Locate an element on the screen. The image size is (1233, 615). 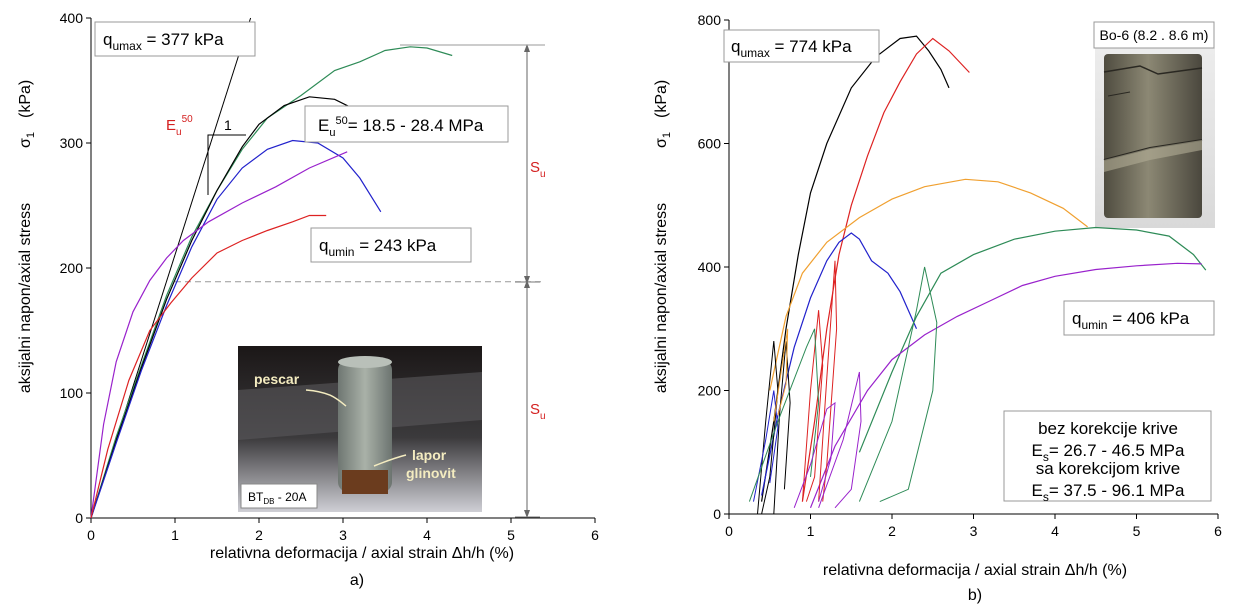
y-axis-label-a: aksijalni napon/axial stress σ1 (kPa) is located at coordinates (27, 236).